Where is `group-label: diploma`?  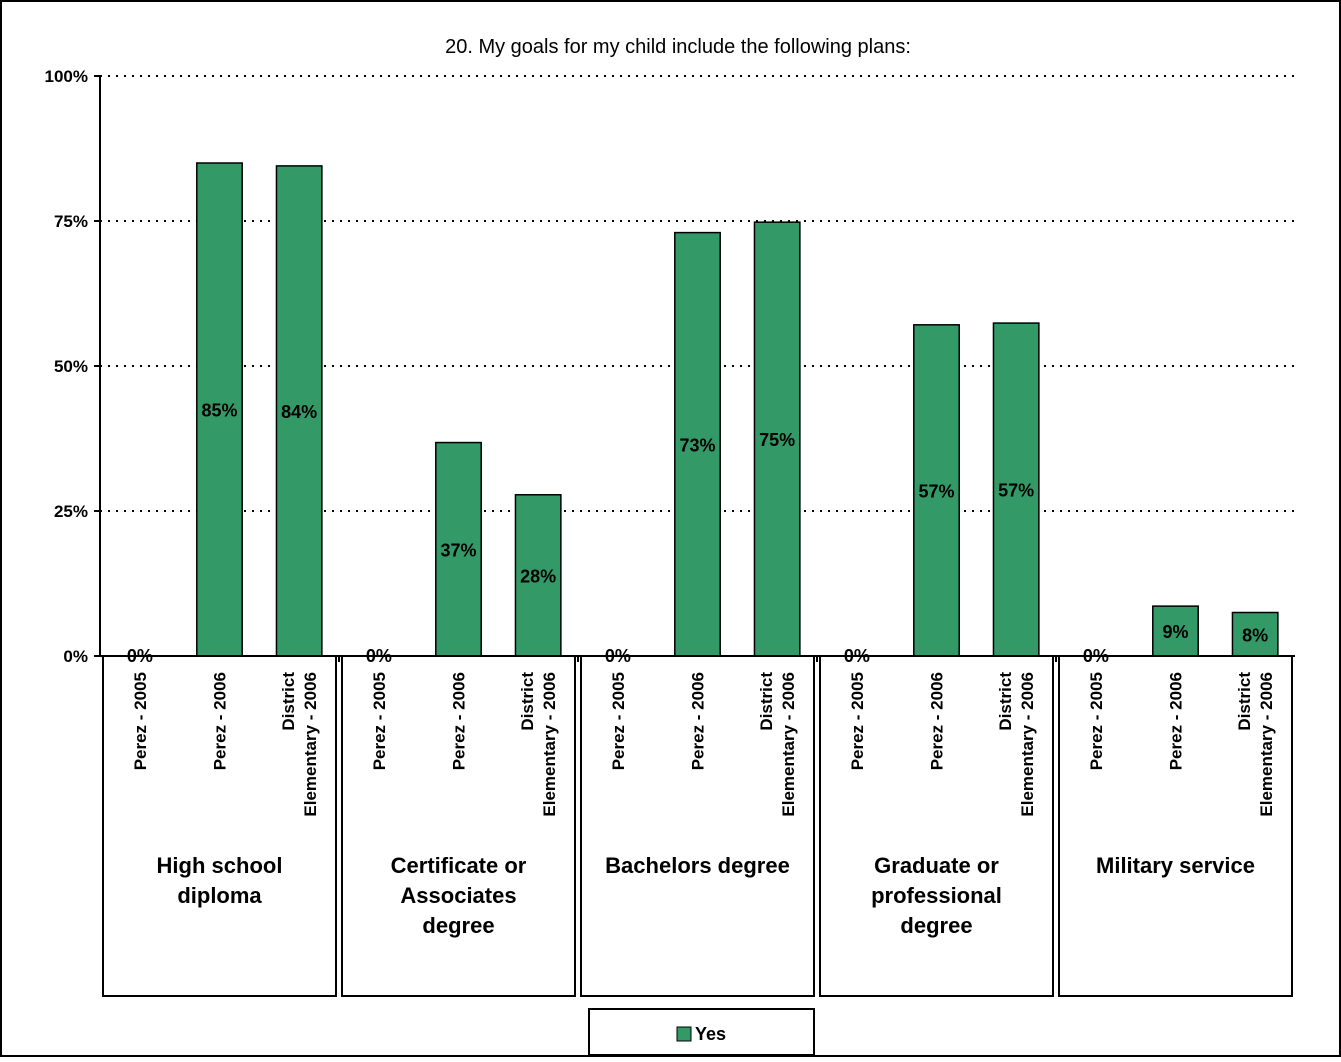 group-label: diploma is located at coordinates (219, 895).